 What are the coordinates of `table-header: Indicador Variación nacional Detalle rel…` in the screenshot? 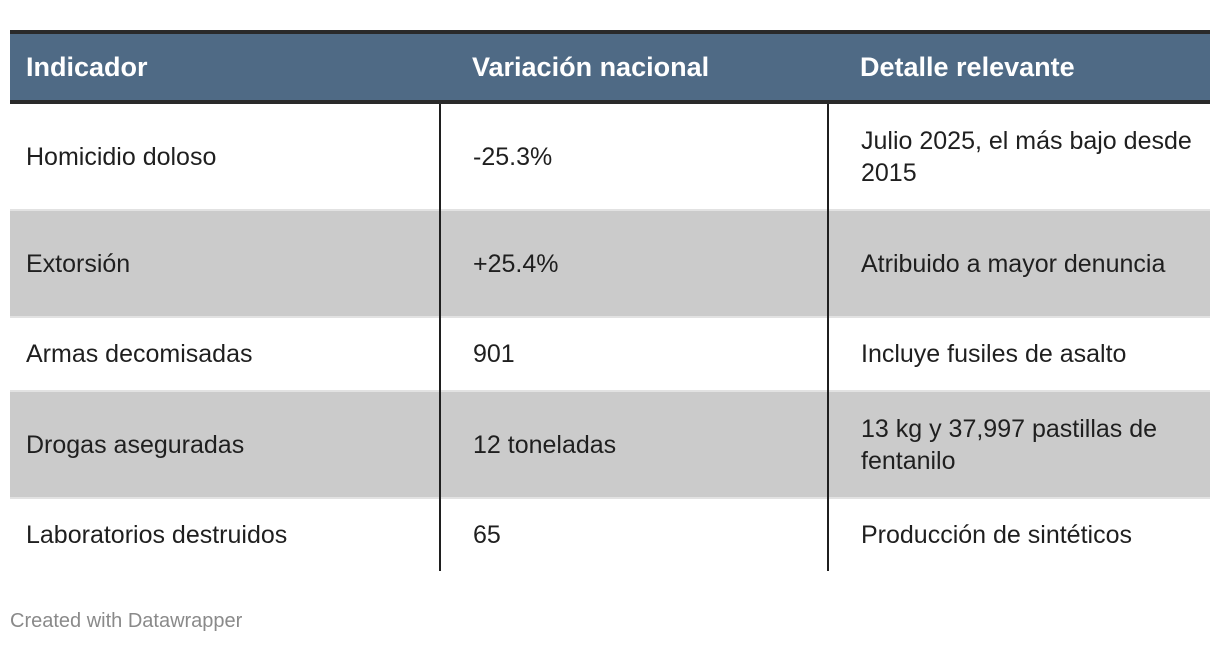 It's located at (610, 67).